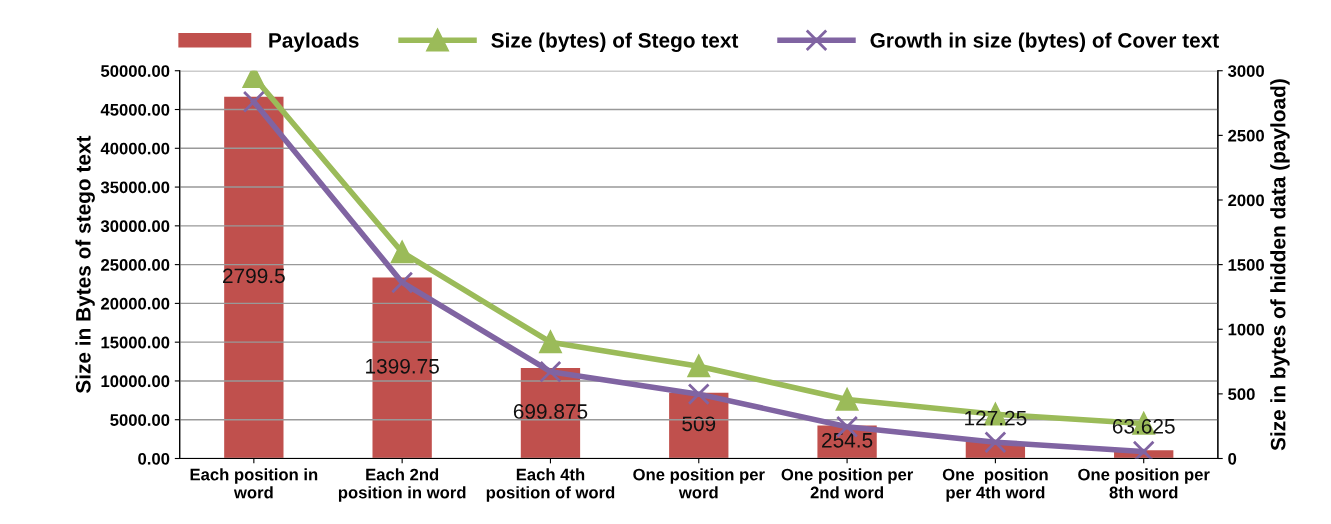  Describe the element at coordinates (402, 485) in the screenshot. I see `x-tick-label: Each 2nd position in word` at that location.